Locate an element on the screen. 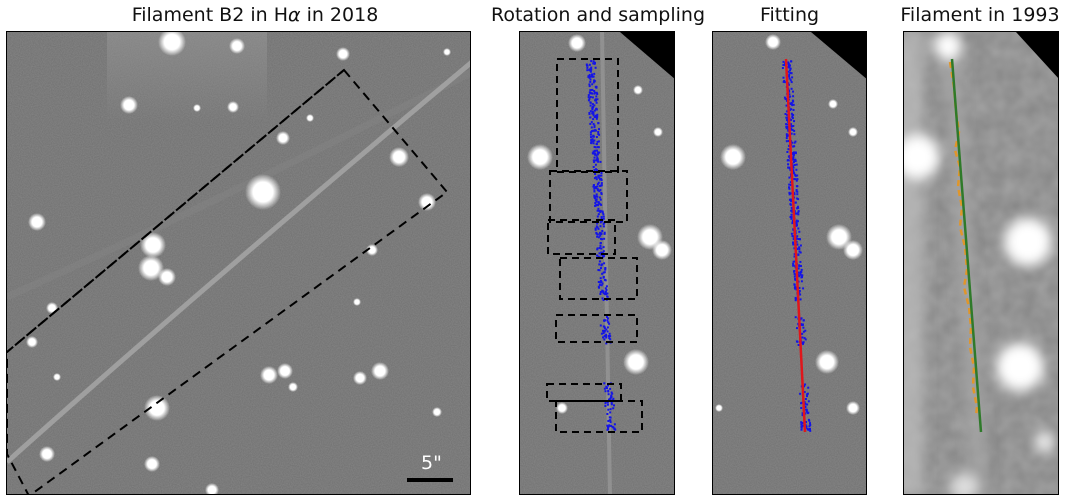  sample-points is located at coordinates (601, 245).